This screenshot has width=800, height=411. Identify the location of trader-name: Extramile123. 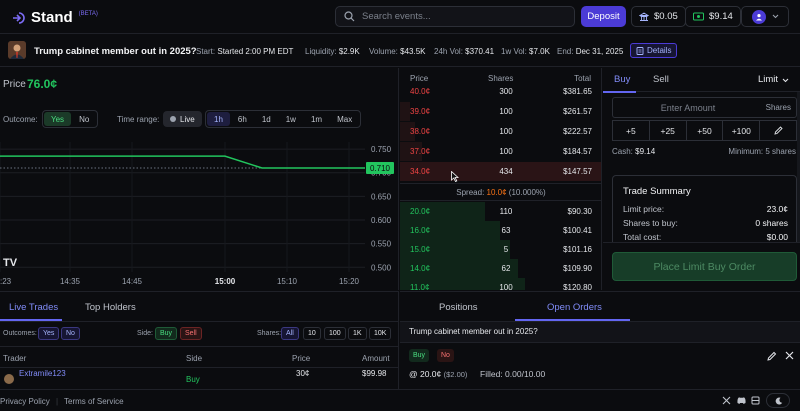
(42, 373).